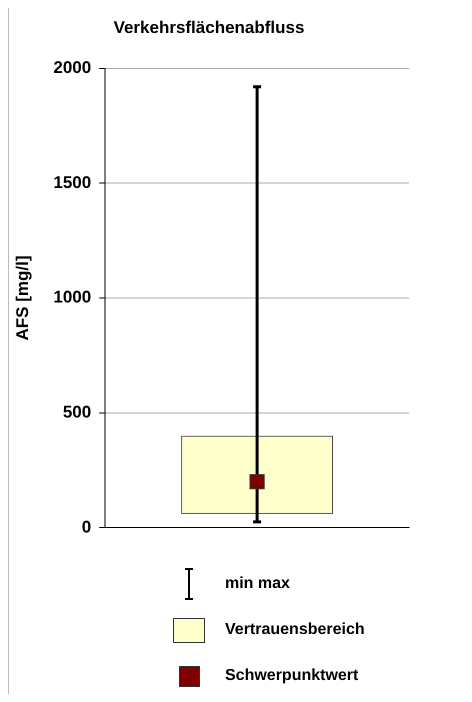  Describe the element at coordinates (209, 27) in the screenshot. I see `chart-title: Verkehrsflächenabfluss` at that location.